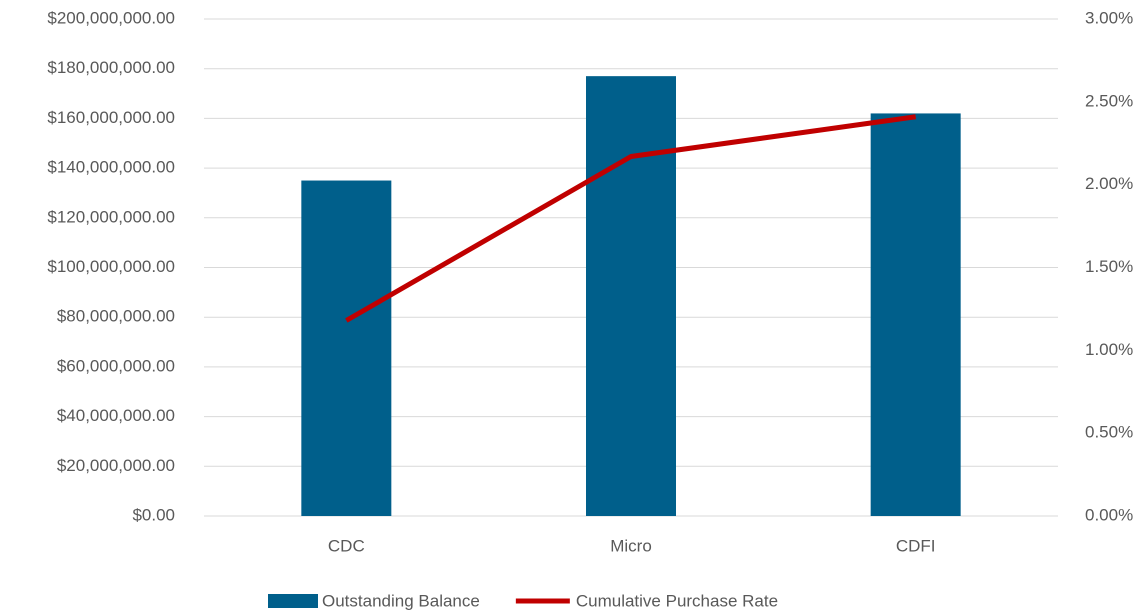 This screenshot has width=1145, height=615. I want to click on legend-label: Cumulative Purchase Rate, so click(677, 600).